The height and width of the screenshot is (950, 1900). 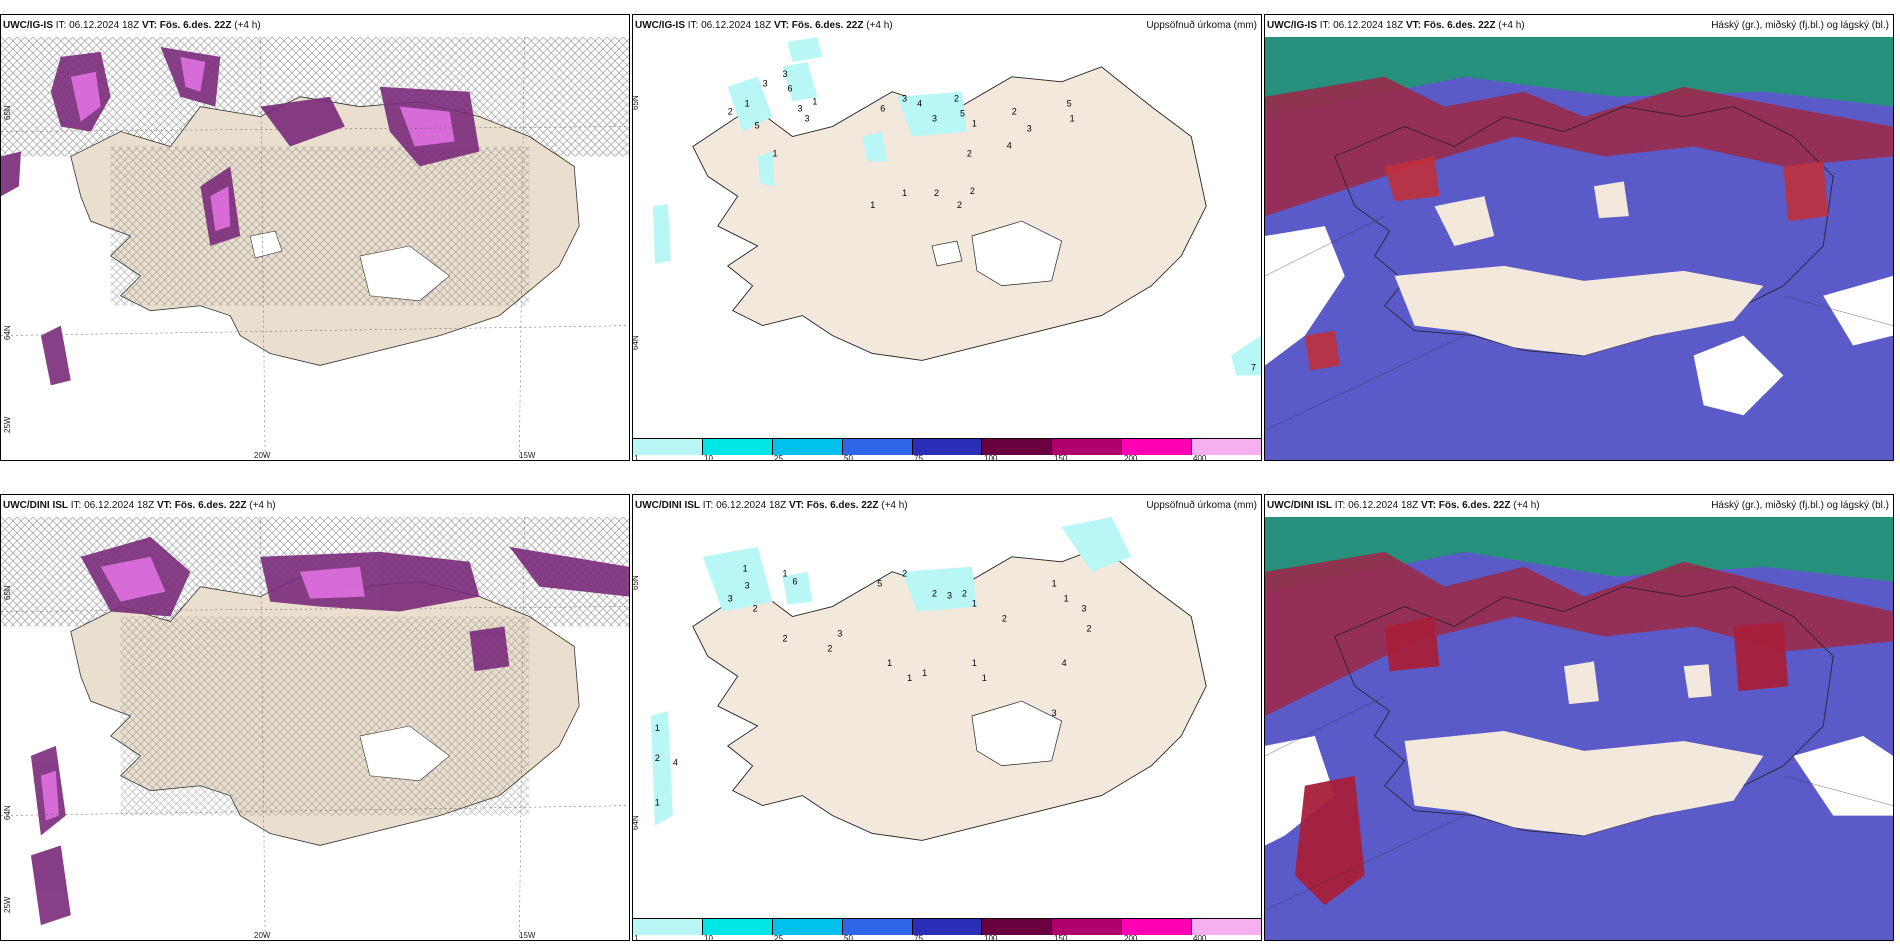 What do you see at coordinates (848, 457) in the screenshot?
I see `colorbar-label: 50` at bounding box center [848, 457].